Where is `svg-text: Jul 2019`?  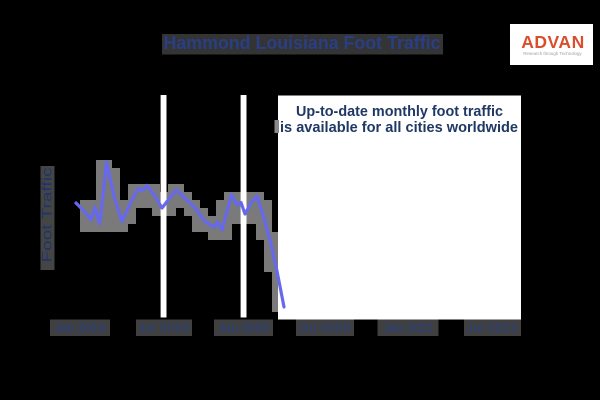 svg-text: Jul 2019 is located at coordinates (163, 327).